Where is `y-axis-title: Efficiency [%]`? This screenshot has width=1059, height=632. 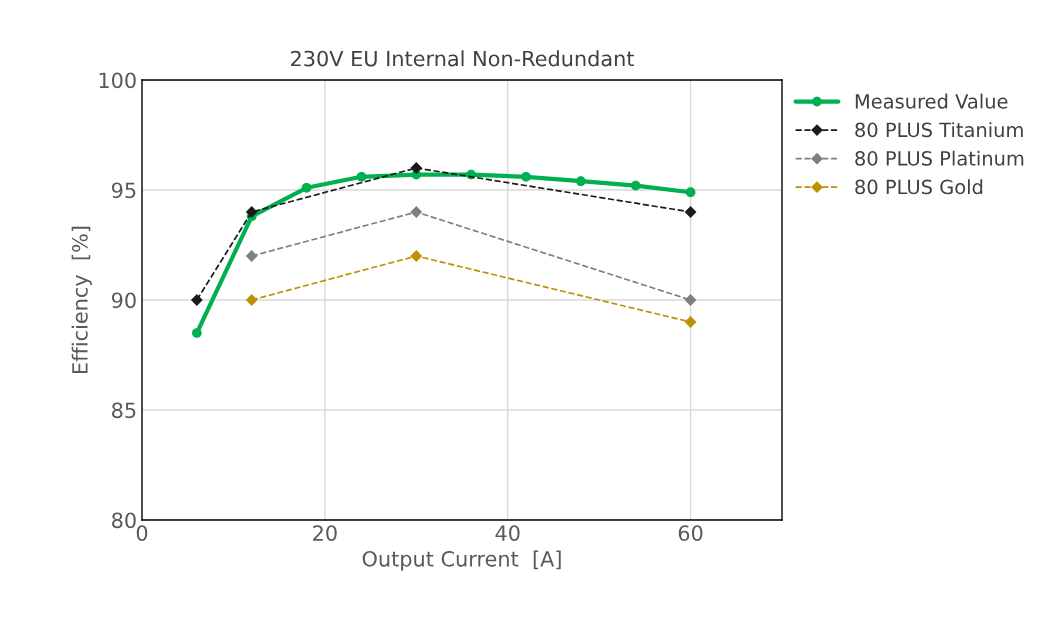 y-axis-title: Efficiency [%] is located at coordinates (81, 299).